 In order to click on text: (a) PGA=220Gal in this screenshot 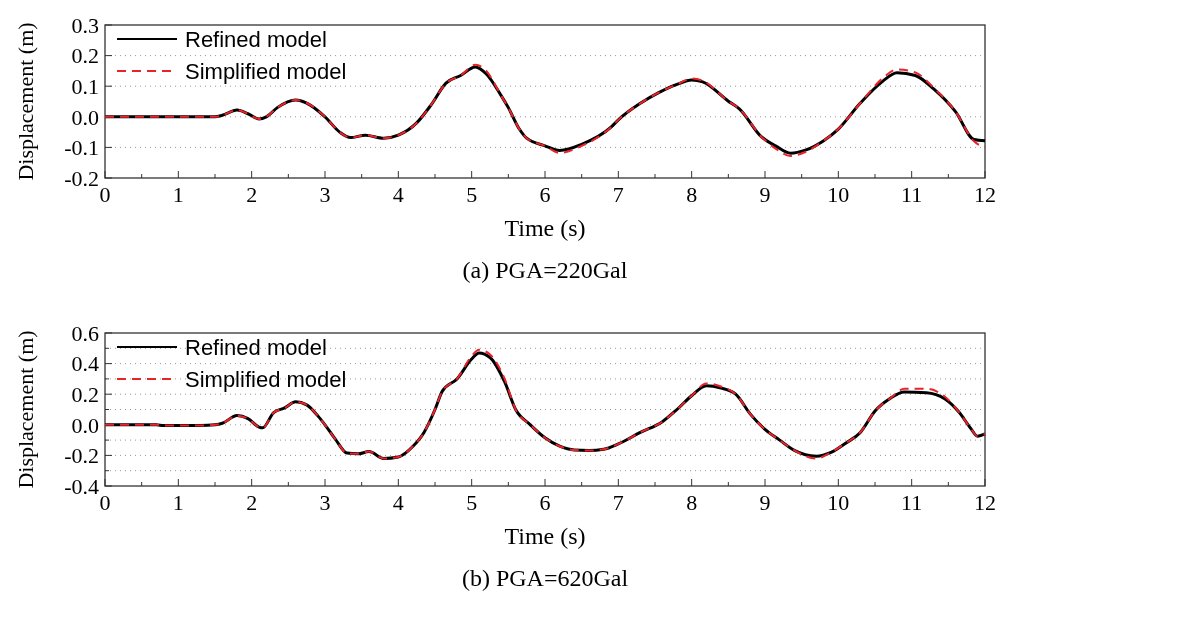, I will do `click(545, 270)`.